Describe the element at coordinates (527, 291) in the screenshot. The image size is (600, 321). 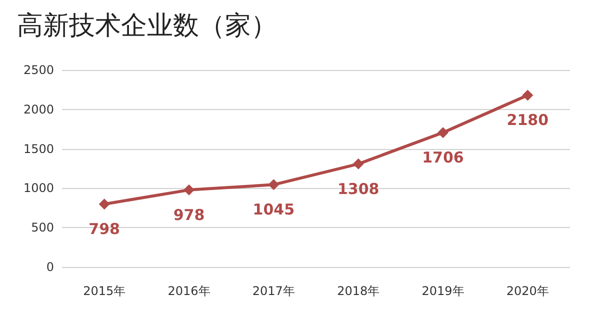
I see `x-tick-label: 2020年` at that location.